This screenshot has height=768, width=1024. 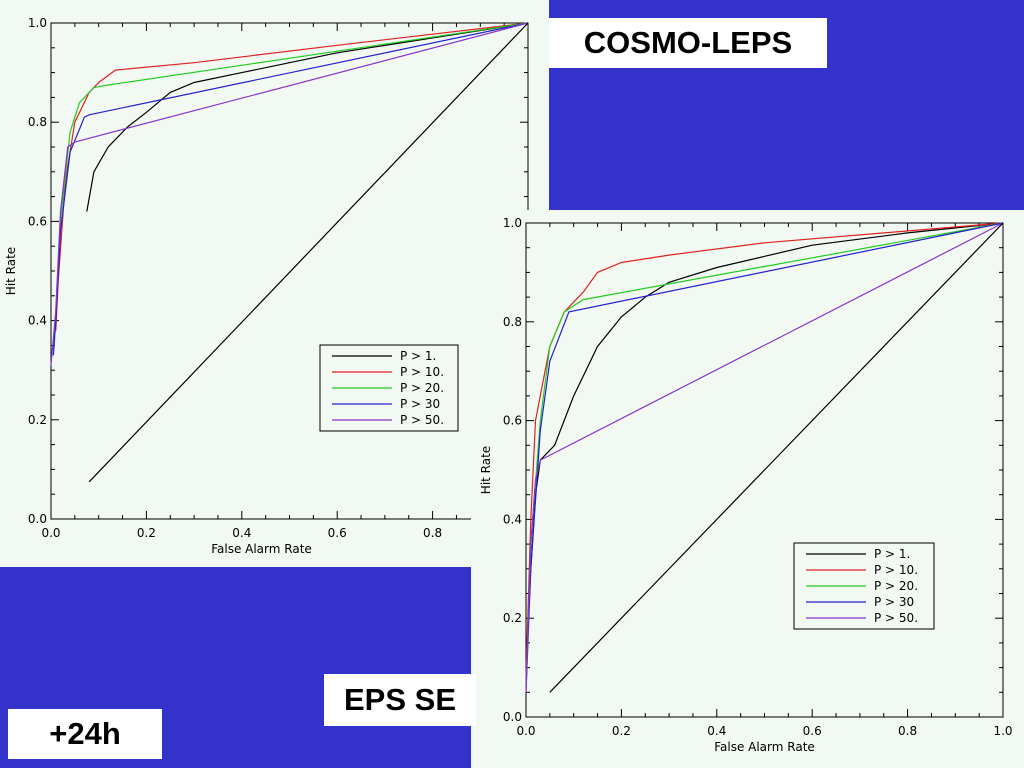 What do you see at coordinates (512, 618) in the screenshot?
I see `eps-ytick-label: 0.2` at bounding box center [512, 618].